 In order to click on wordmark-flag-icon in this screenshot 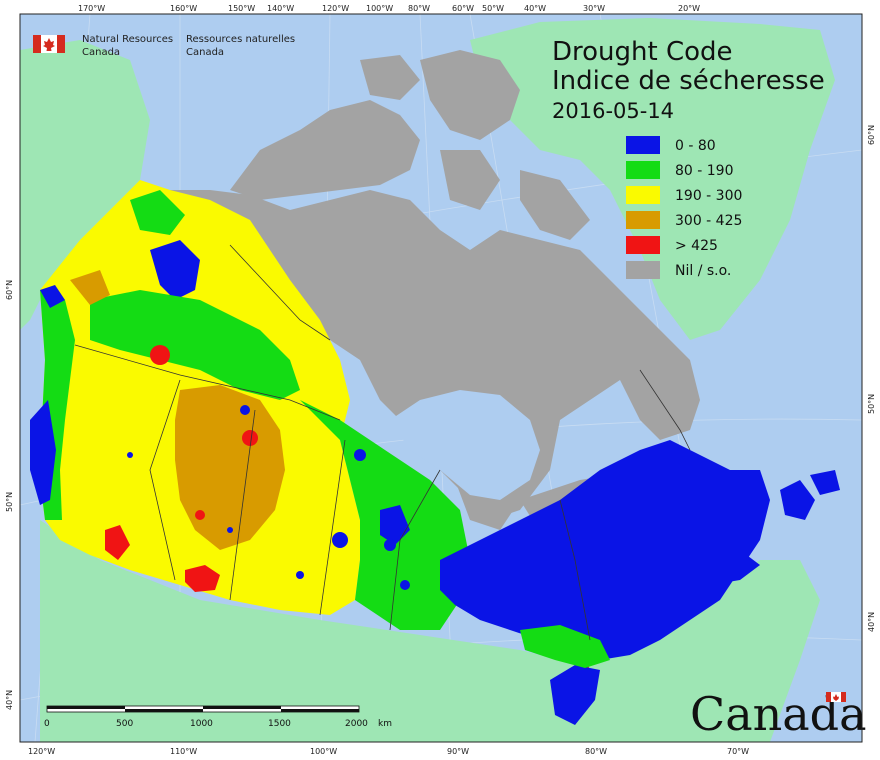, I will do `click(836, 697)`.